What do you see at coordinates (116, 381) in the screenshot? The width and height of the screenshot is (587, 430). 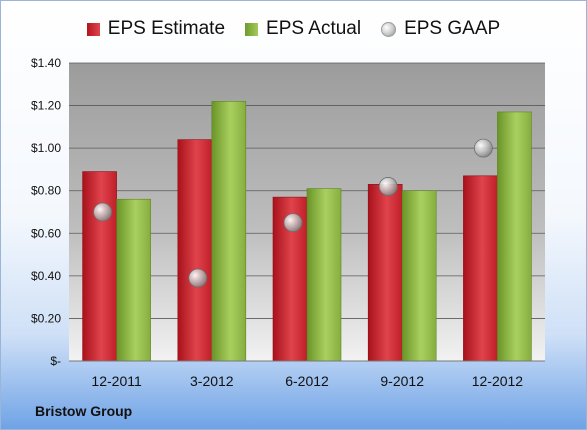 I see `x-tick-label: 12-2011` at bounding box center [116, 381].